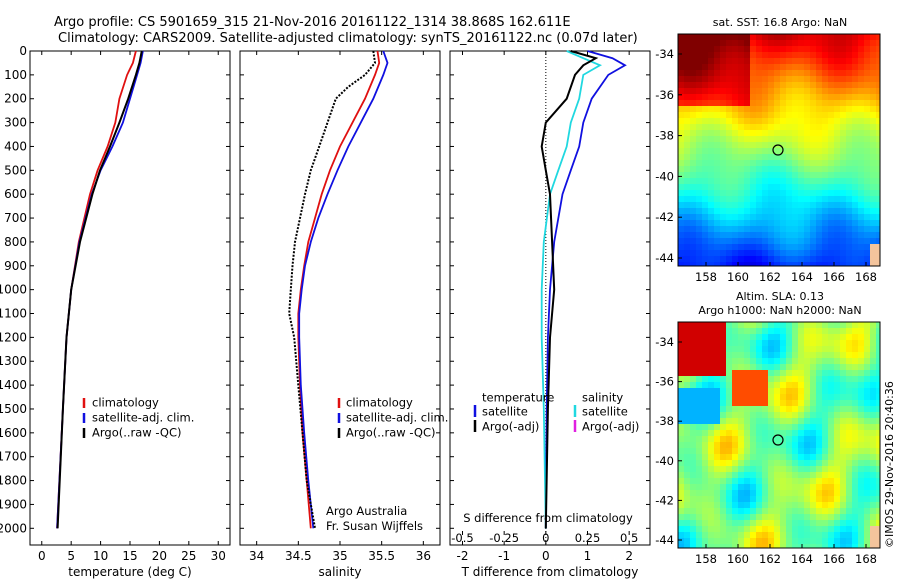  Describe the element at coordinates (15, 266) in the screenshot. I see `ytick-label: 900` at that location.